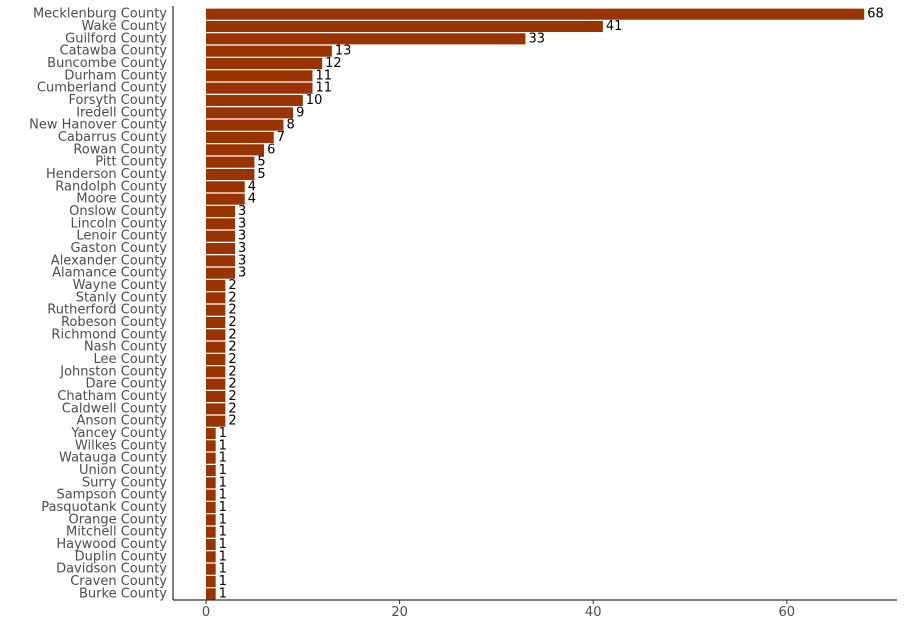  I want to click on bar-duplin-county, so click(211, 557).